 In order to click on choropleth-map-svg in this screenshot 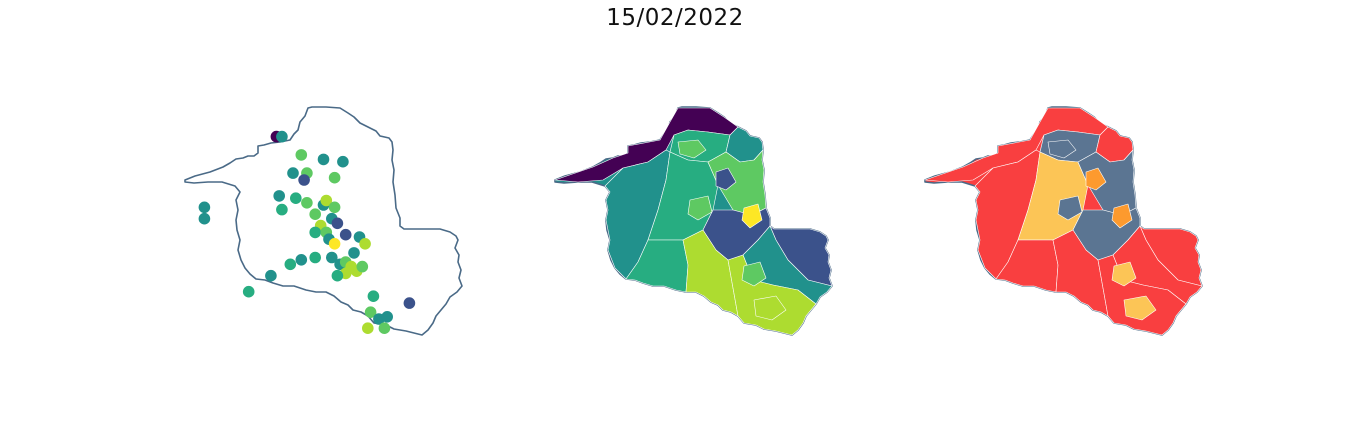, I will do `click(693, 221)`.